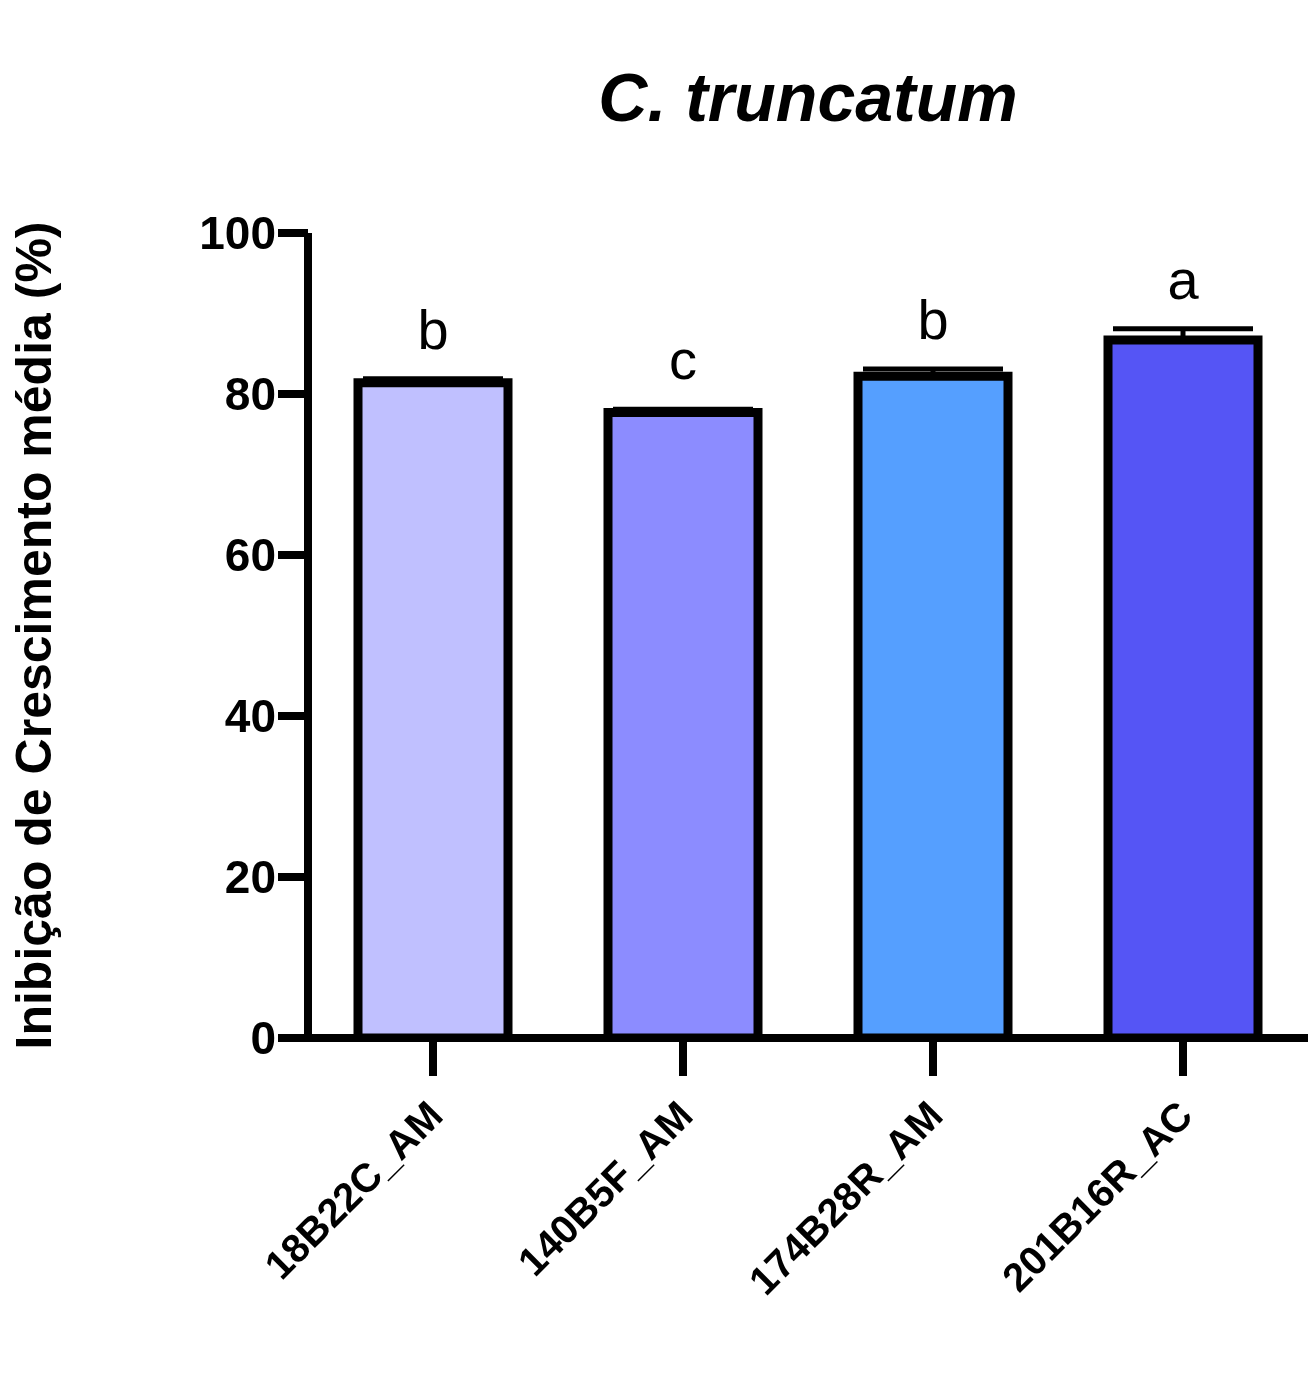 Image resolution: width=1314 pixels, height=1398 pixels. I want to click on y-tick-label: 60, so click(250, 555).